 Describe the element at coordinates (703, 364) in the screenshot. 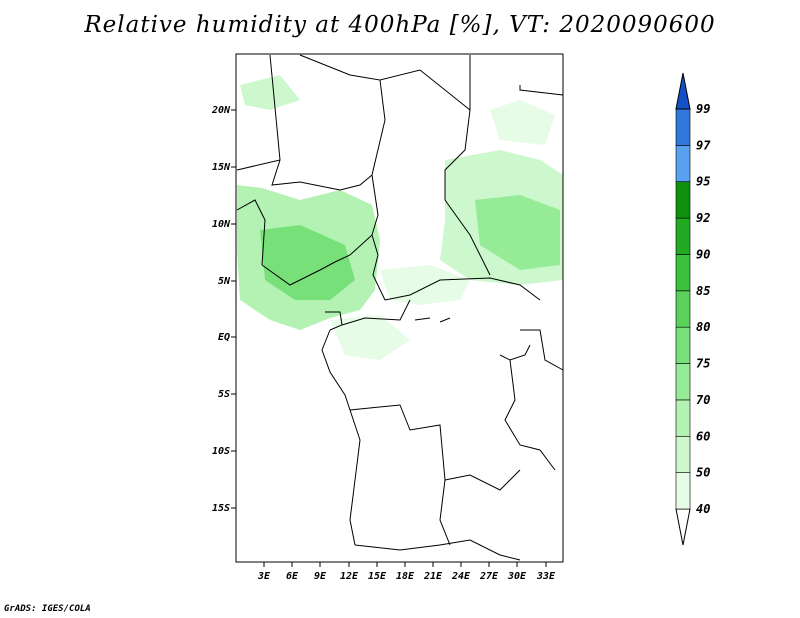

I see `colorbar-label: 75` at that location.